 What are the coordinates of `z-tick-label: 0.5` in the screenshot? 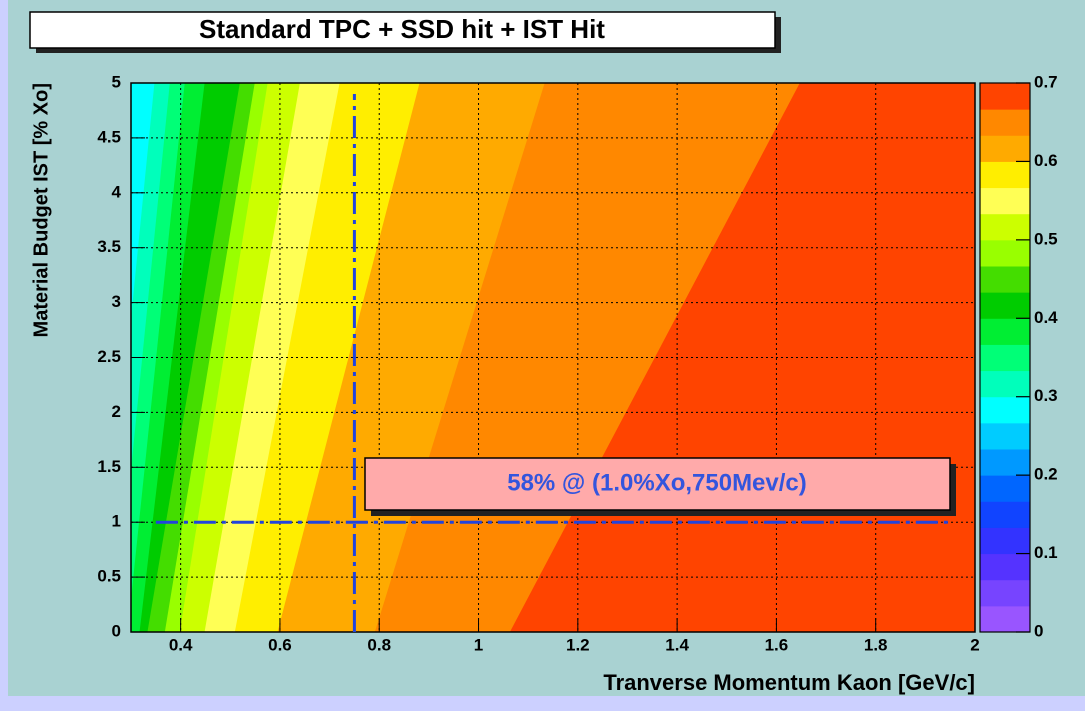 It's located at (1046, 238).